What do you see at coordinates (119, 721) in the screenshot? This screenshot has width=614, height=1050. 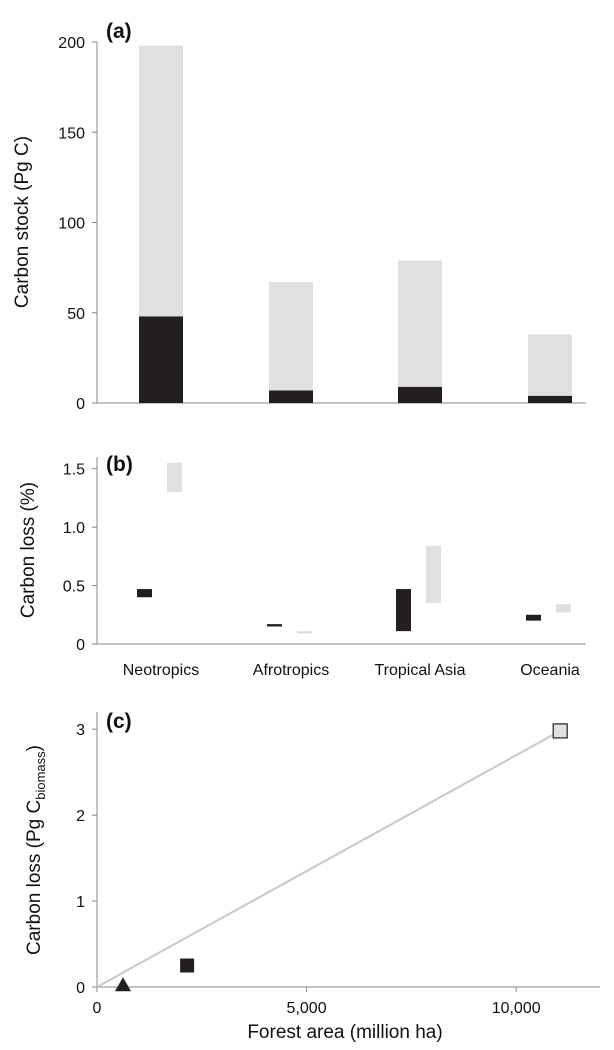 I see `panel-c-label: (c)` at bounding box center [119, 721].